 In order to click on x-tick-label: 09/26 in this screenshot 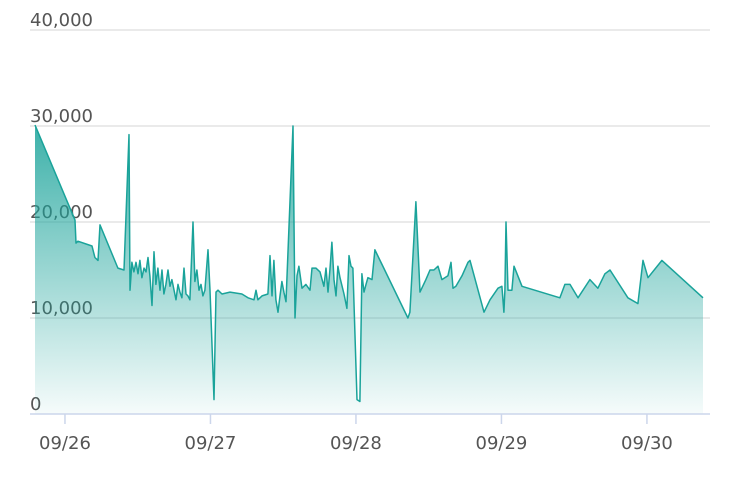, I will do `click(65, 443)`.